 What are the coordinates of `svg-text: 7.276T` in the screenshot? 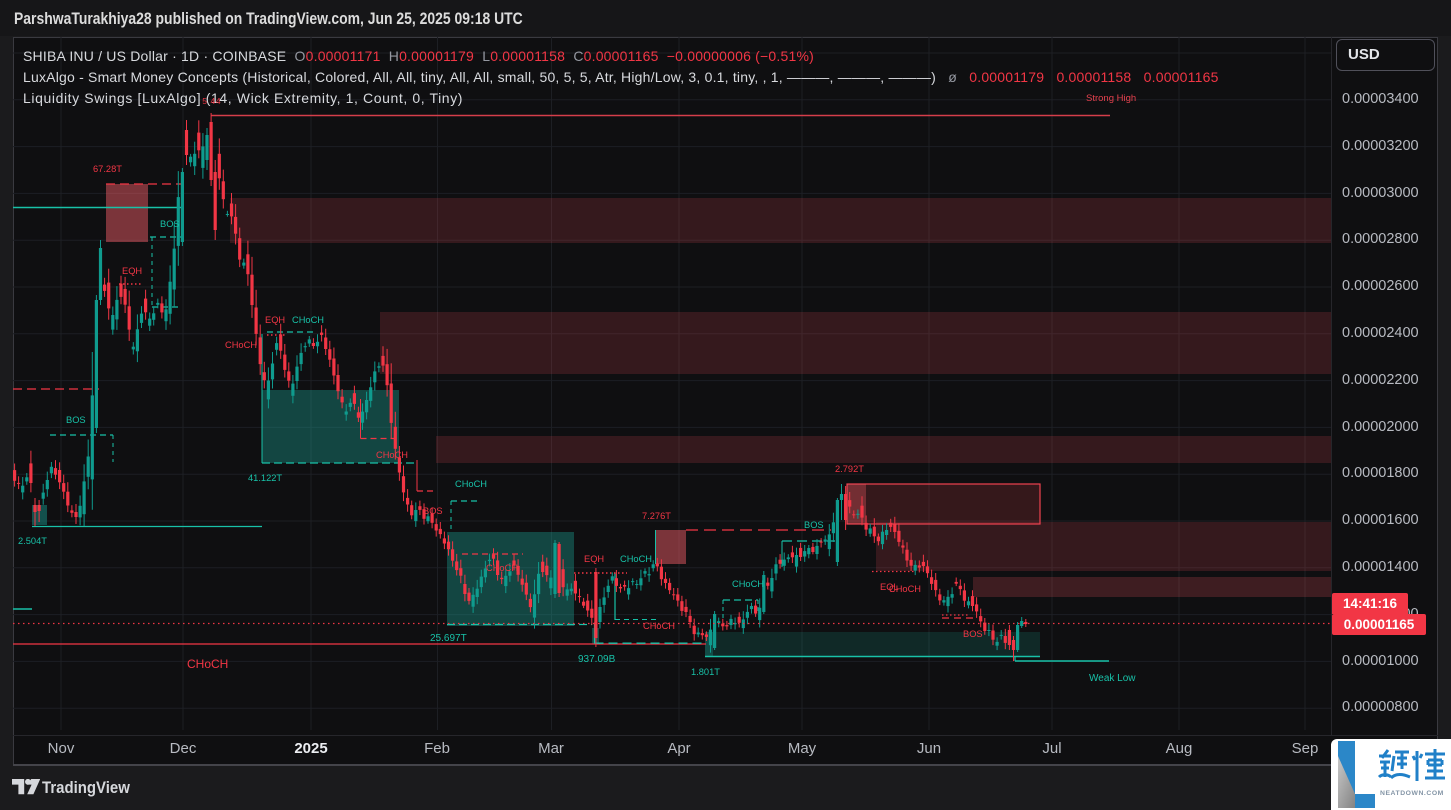 It's located at (656, 516).